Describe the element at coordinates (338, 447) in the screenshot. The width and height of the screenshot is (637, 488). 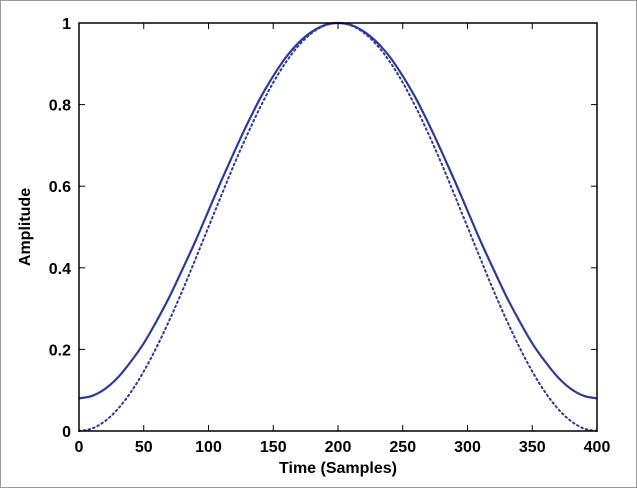
I see `x-tick-label: 200` at that location.